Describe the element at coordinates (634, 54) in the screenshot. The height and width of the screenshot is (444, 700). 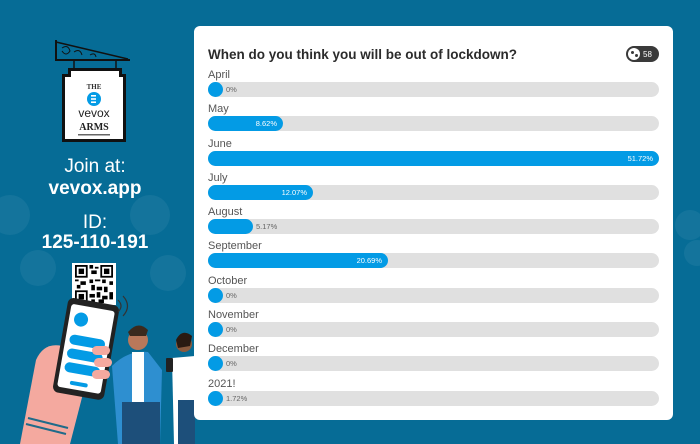
I see `participants-icon` at that location.